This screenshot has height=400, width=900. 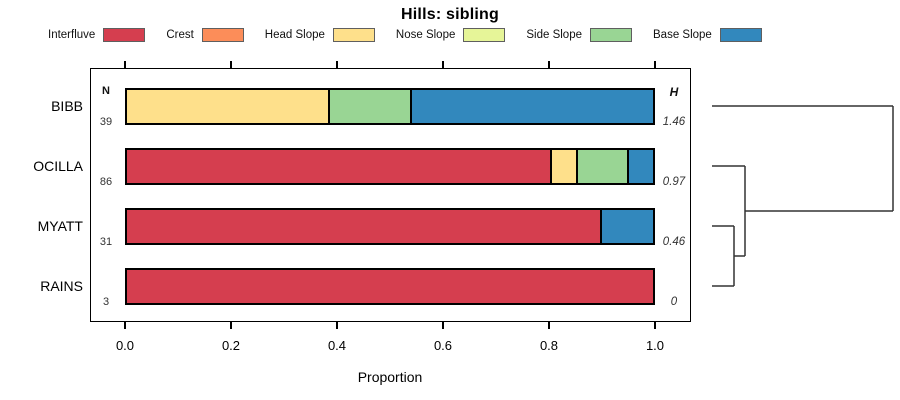 I want to click on row-label-rains: RAINS, so click(x=61, y=286).